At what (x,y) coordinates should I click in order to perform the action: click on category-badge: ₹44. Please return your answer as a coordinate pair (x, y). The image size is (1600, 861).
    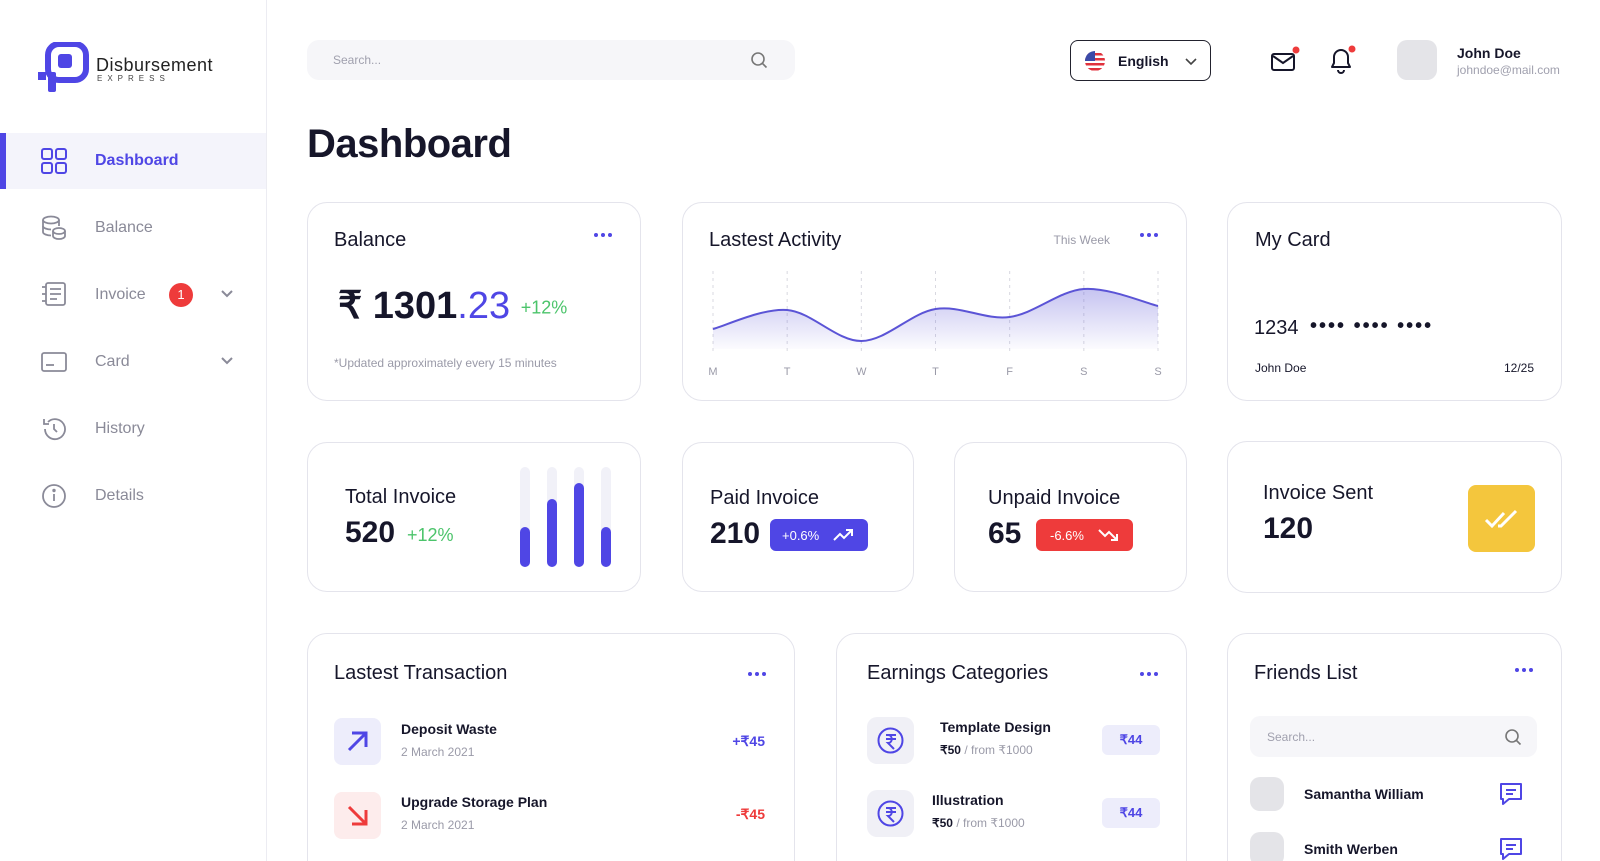
    Looking at the image, I should click on (1131, 813).